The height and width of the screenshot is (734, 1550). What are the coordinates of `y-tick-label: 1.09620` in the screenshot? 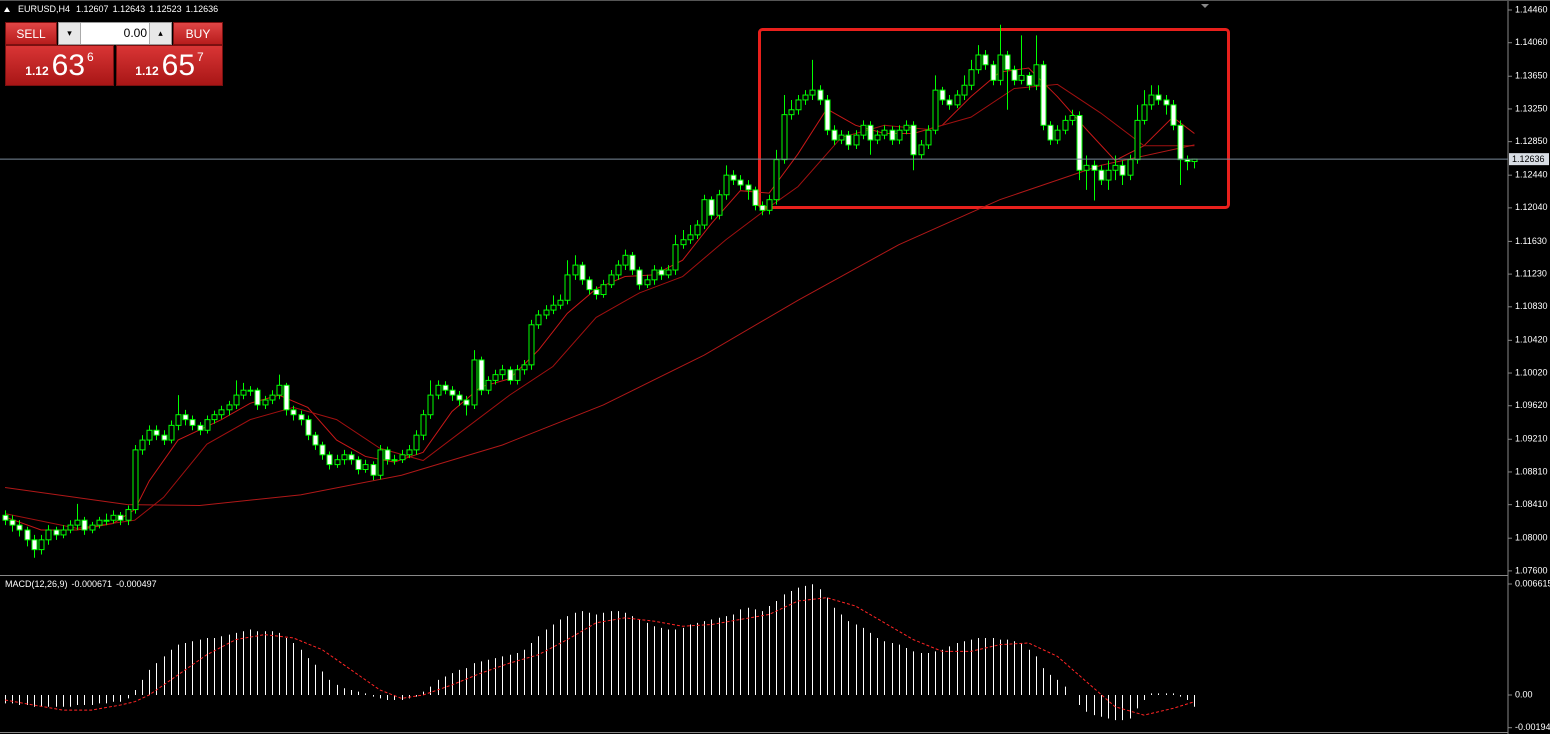 It's located at (1531, 405).